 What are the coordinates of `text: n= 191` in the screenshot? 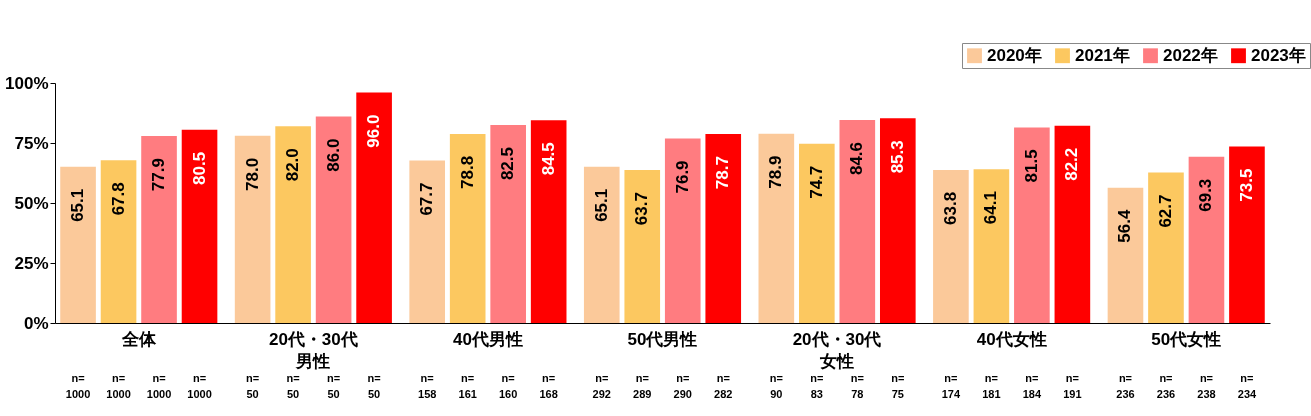 It's located at (1072, 386).